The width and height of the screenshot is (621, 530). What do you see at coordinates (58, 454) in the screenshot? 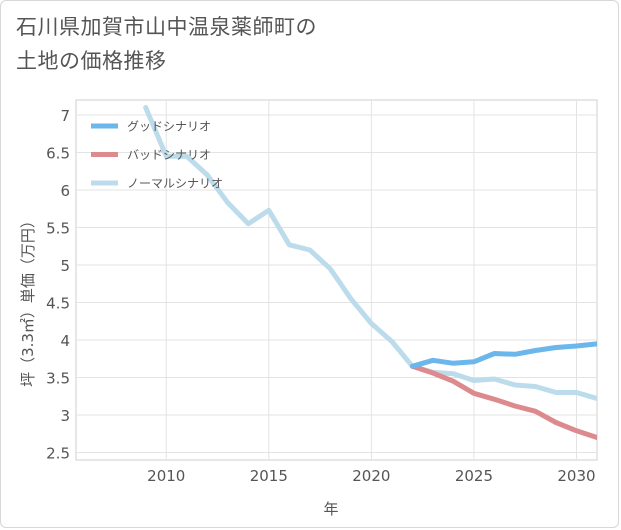
I see `y-tick-label: 2.5` at bounding box center [58, 454].